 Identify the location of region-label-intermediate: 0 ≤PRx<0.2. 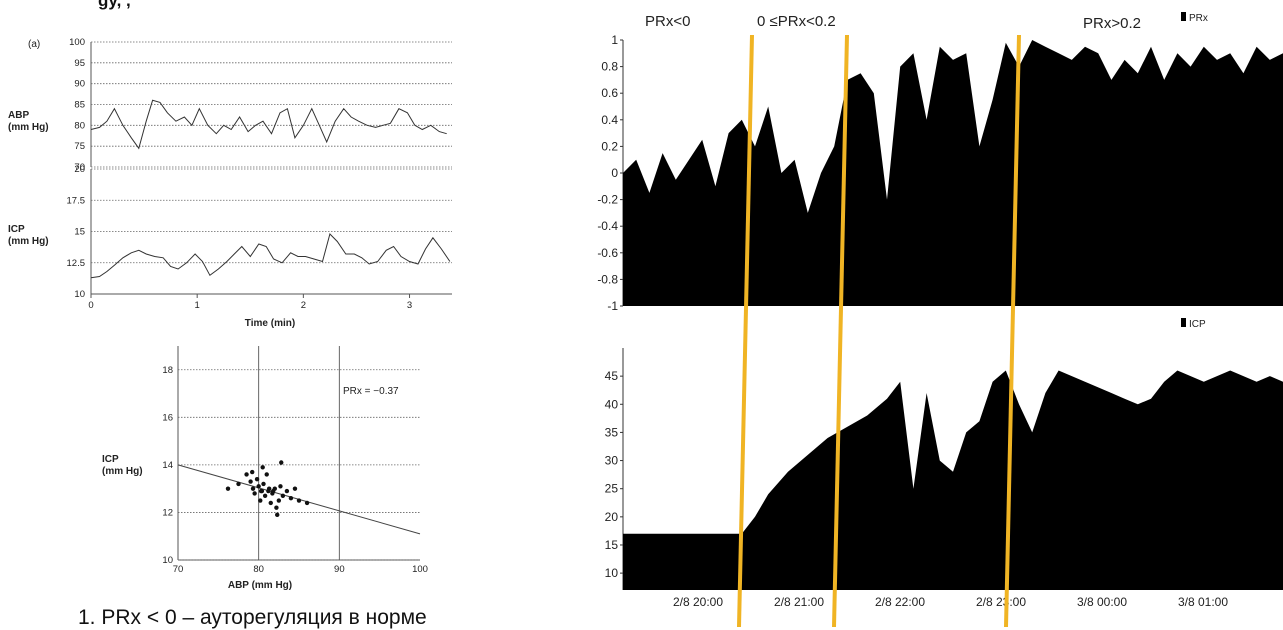
(796, 21).